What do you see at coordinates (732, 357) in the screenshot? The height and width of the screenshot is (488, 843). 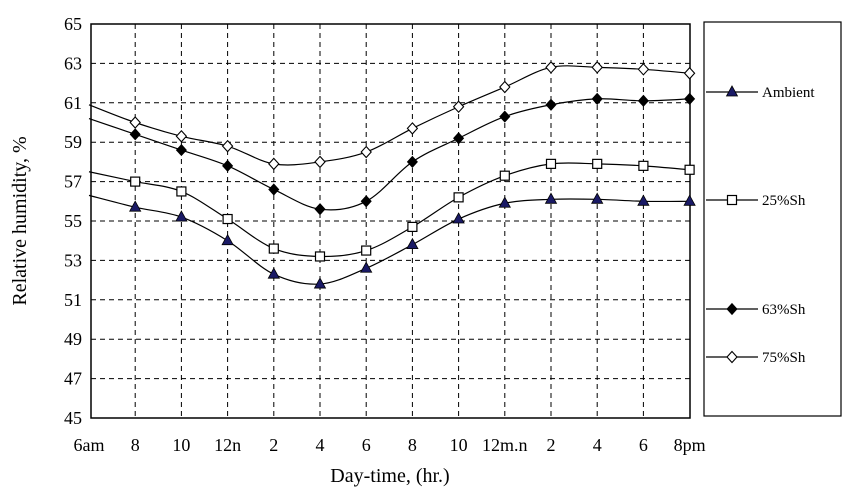 I see `legend-marker-75-sh` at bounding box center [732, 357].